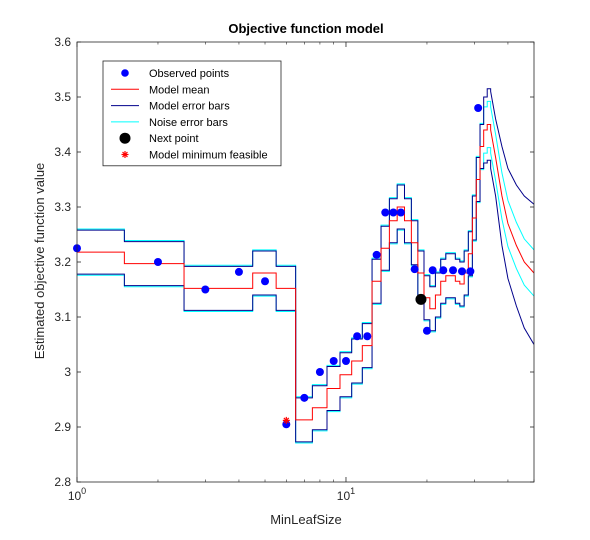 The width and height of the screenshot is (590, 540). I want to click on y-axis-label: Estimated objective function value, so click(39, 261).